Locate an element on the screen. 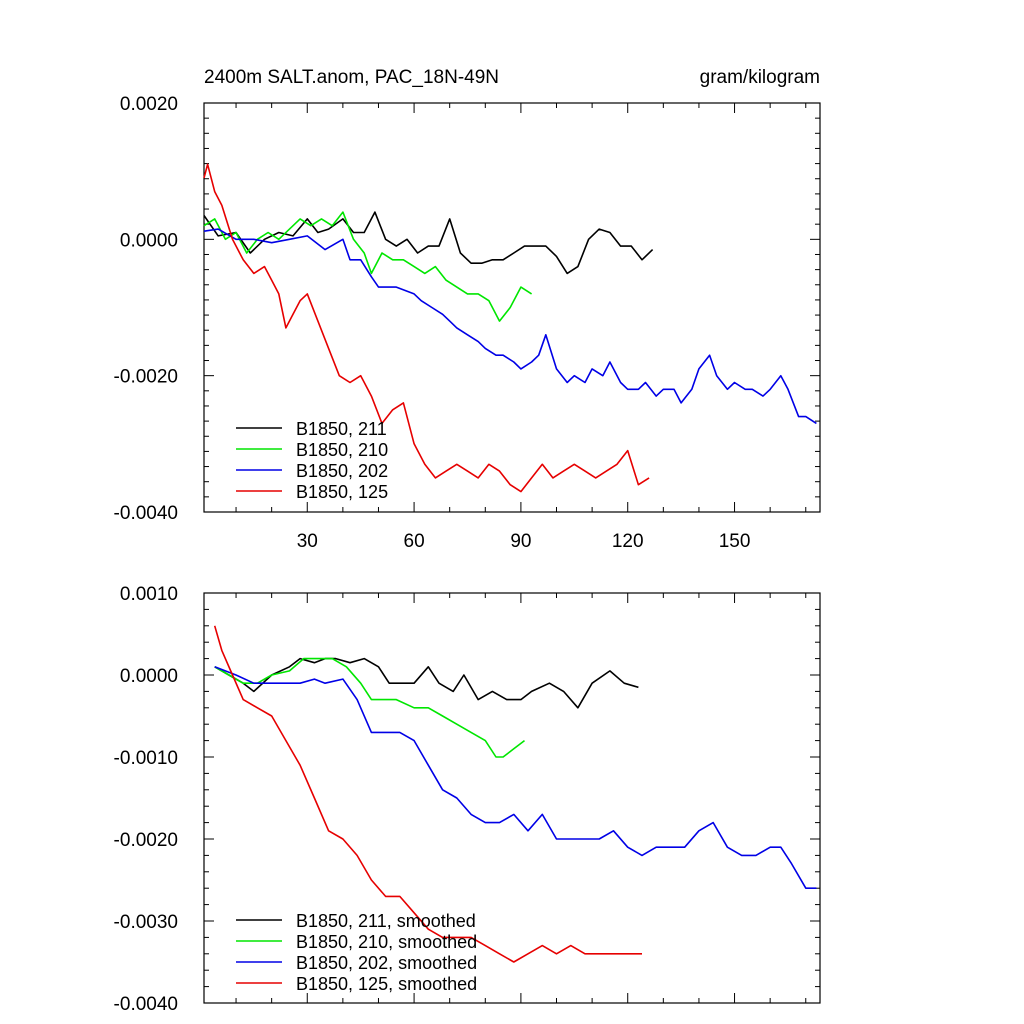  x-tick-label: 120 is located at coordinates (628, 541).